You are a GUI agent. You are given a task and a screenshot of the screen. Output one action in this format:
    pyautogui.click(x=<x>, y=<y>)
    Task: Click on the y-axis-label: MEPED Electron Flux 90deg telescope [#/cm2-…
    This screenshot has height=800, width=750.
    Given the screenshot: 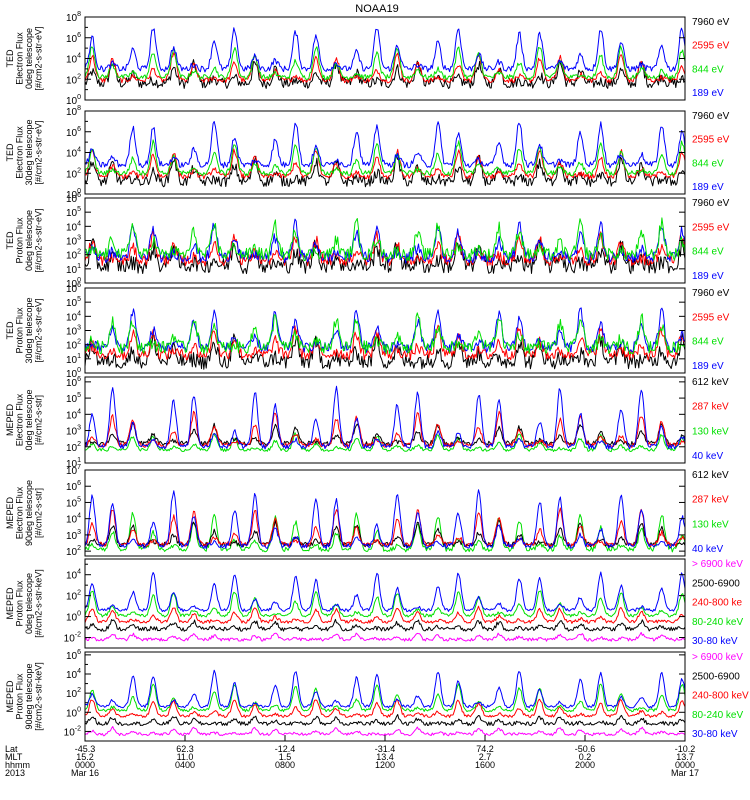 What is the action you would take?
    pyautogui.click(x=24, y=513)
    